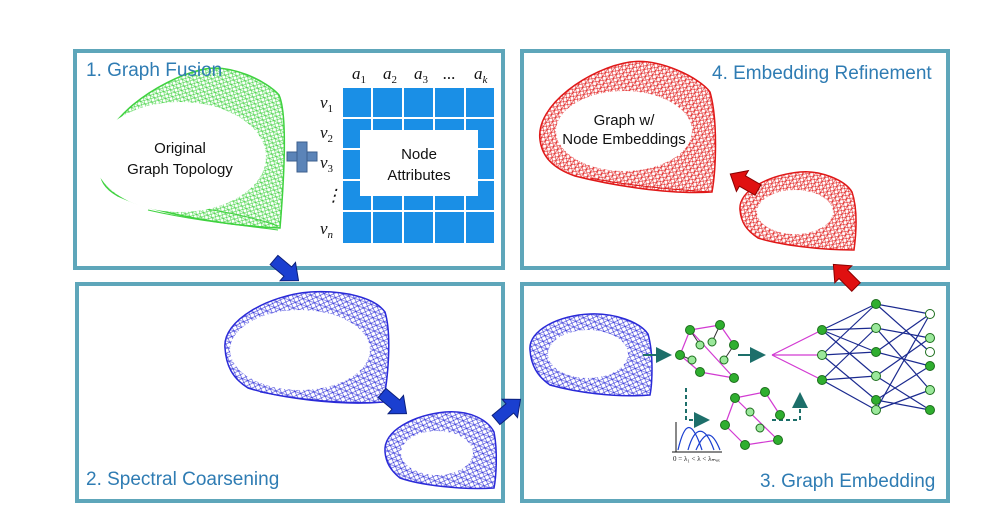 The height and width of the screenshot is (510, 989). I want to click on spectrum-label: 0 = λ₁ < λ < λₘₐₓ, so click(697, 459).